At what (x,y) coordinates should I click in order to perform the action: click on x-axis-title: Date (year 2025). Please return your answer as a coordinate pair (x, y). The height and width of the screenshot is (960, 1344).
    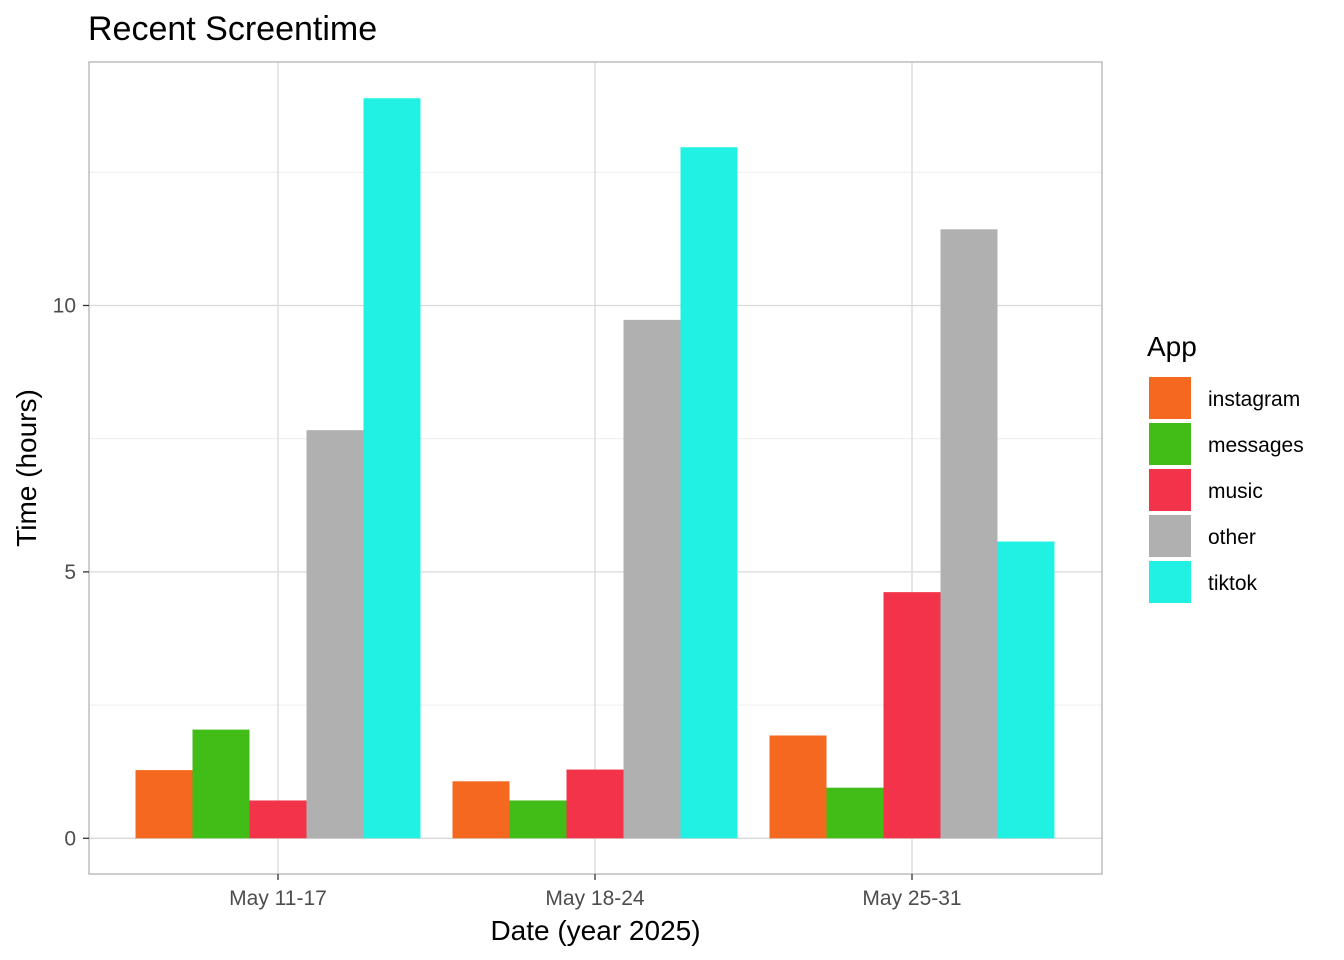
    Looking at the image, I should click on (595, 930).